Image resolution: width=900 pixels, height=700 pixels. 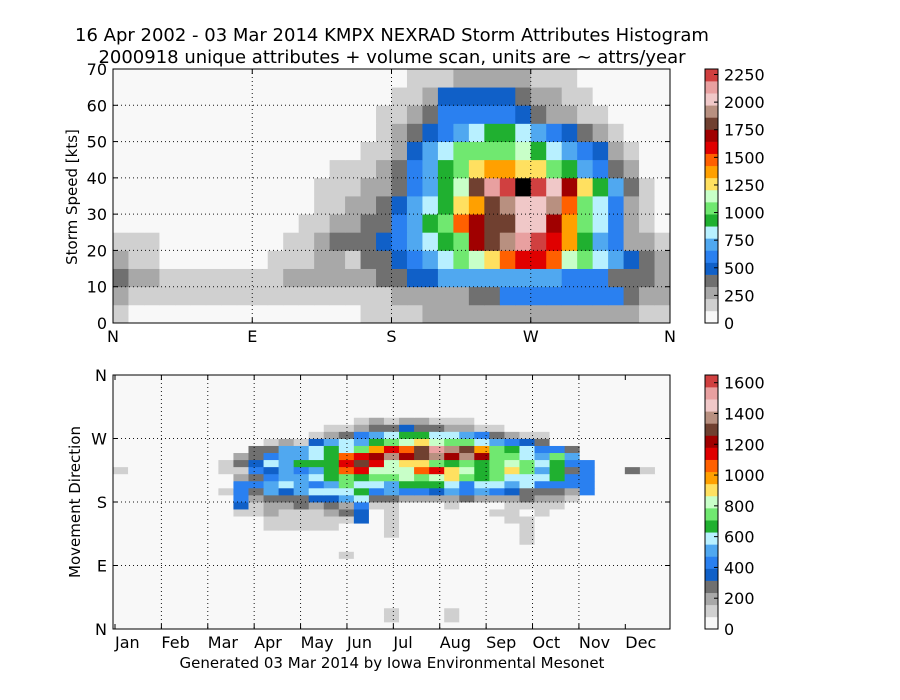 I want to click on colorbar-tick-label: 1500, so click(x=744, y=157).